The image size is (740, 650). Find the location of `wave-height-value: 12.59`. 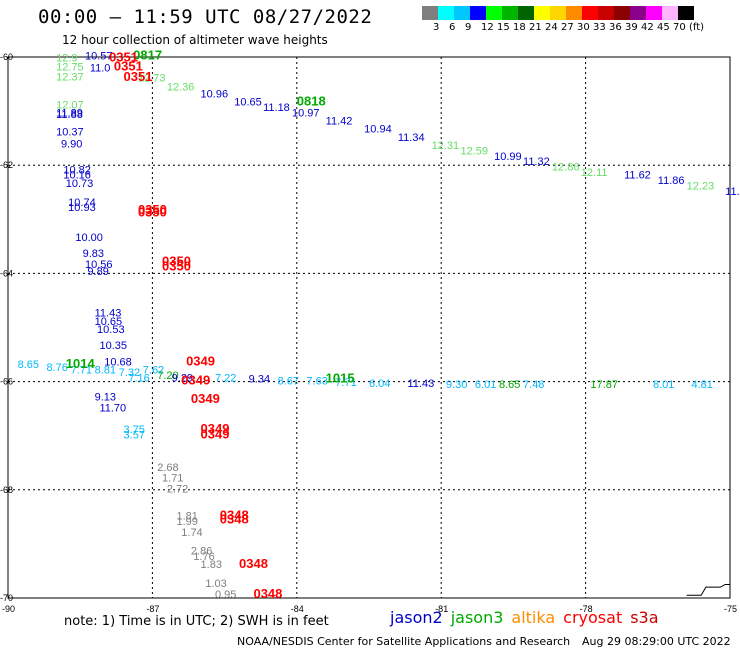

wave-height-value: 12.59 is located at coordinates (474, 151).